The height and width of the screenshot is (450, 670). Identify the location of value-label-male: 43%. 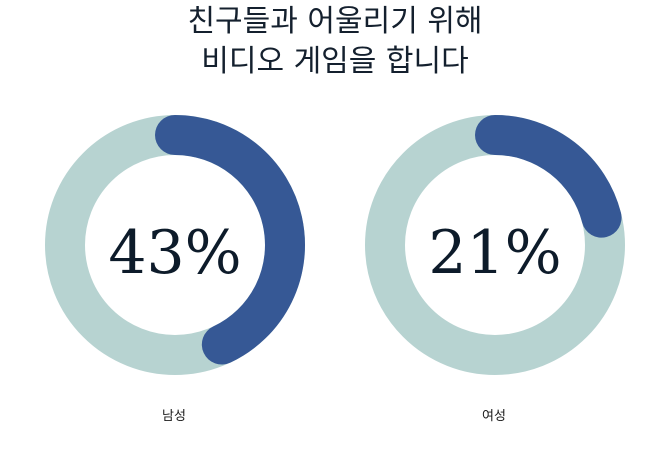
(174, 253).